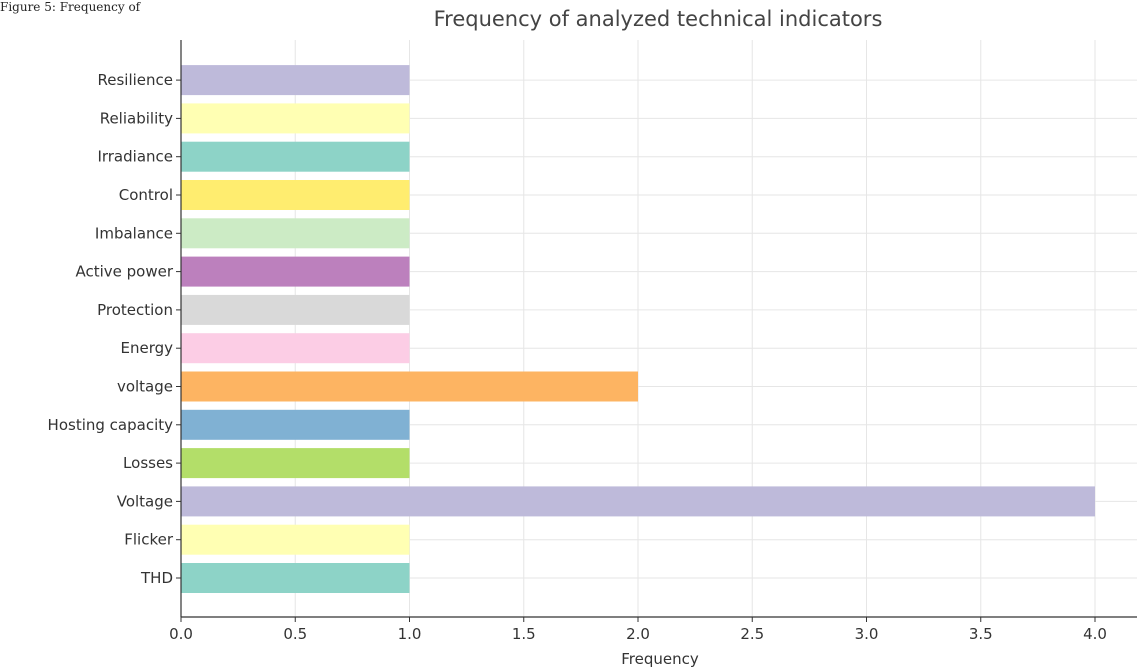 This screenshot has width=1137, height=672. Describe the element at coordinates (148, 463) in the screenshot. I see `y-tick-label: Losses` at that location.